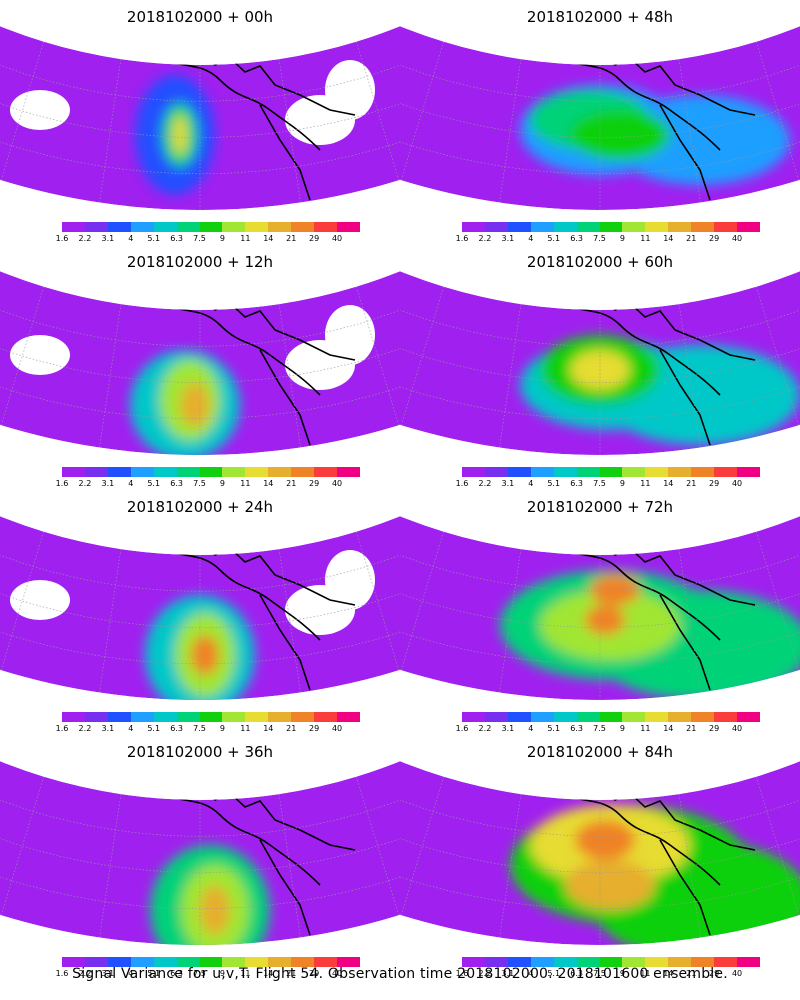  Describe the element at coordinates (200, 262) in the screenshot. I see `panel-title: 2018102000 + 12h` at that location.